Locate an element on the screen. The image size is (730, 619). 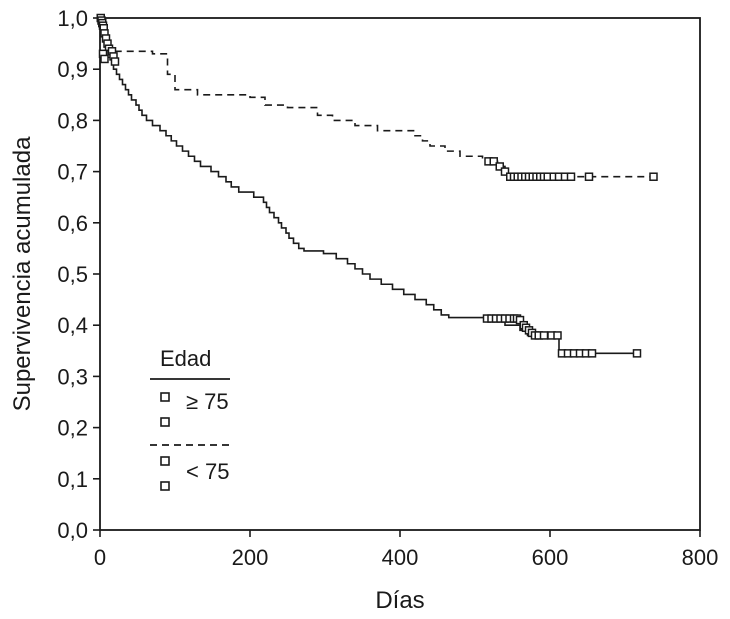
legend-label-ge75: ≥ 75 is located at coordinates (207, 401).